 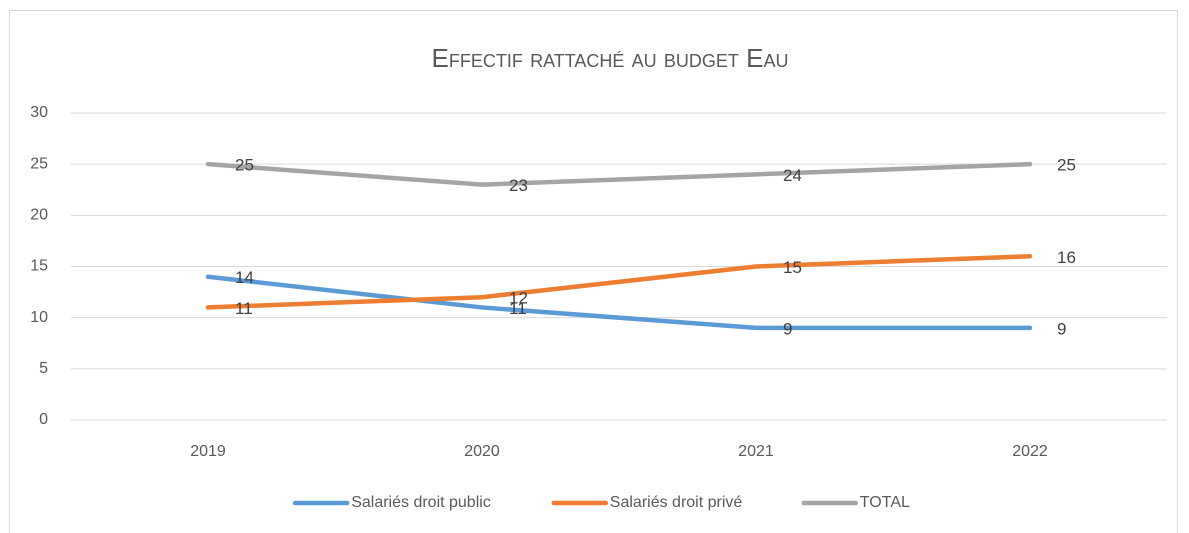 What do you see at coordinates (43, 419) in the screenshot?
I see `y-tick-label: 0` at bounding box center [43, 419].